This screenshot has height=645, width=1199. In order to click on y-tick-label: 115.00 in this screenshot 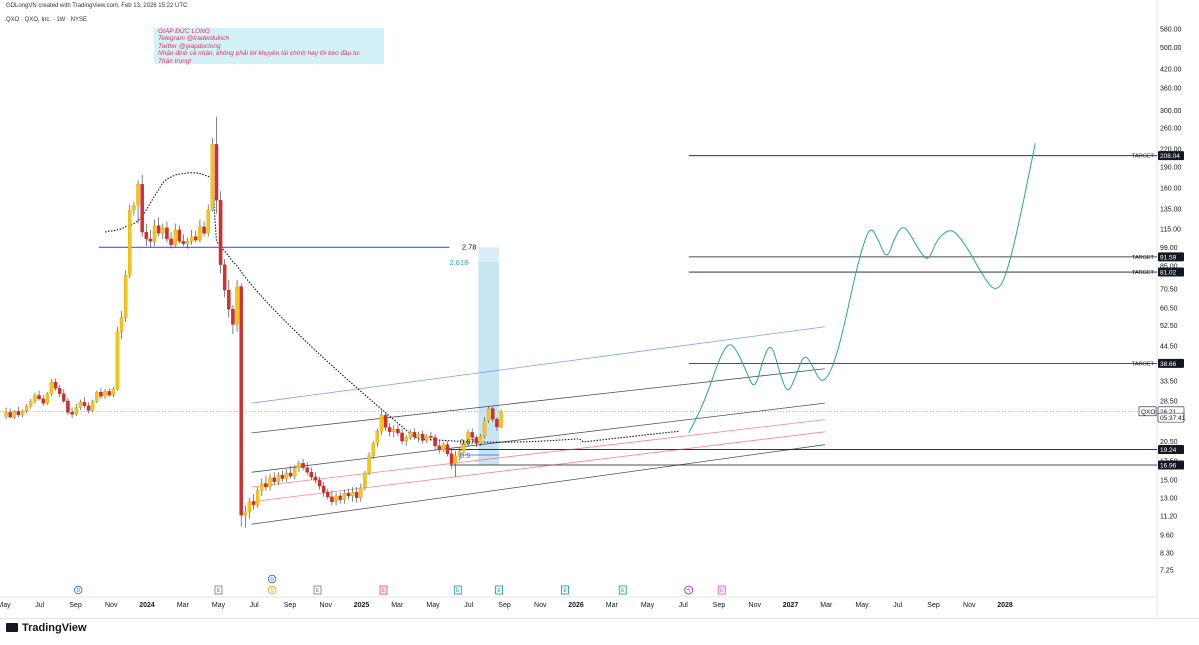, I will do `click(1170, 229)`.